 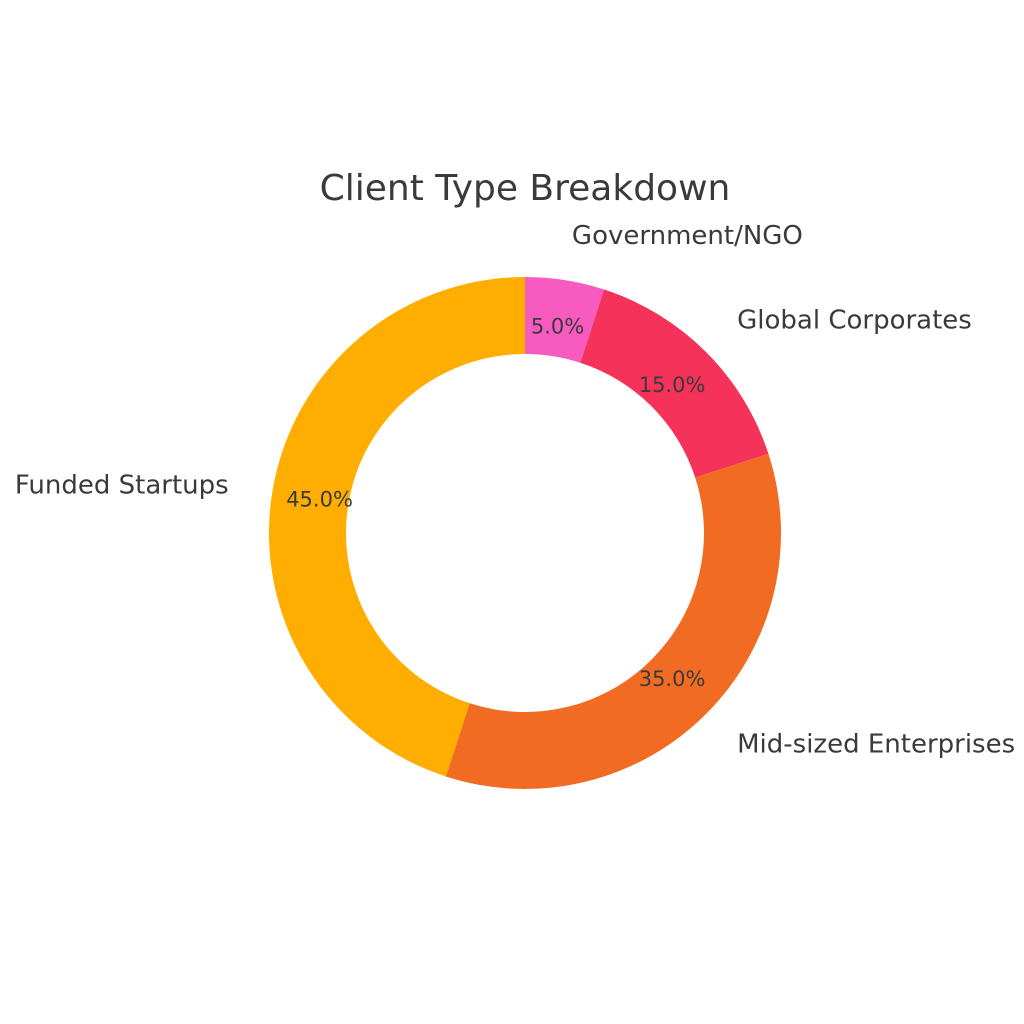 What do you see at coordinates (122, 486) in the screenshot?
I see `category-label-funded-startups: Funded Startups` at bounding box center [122, 486].